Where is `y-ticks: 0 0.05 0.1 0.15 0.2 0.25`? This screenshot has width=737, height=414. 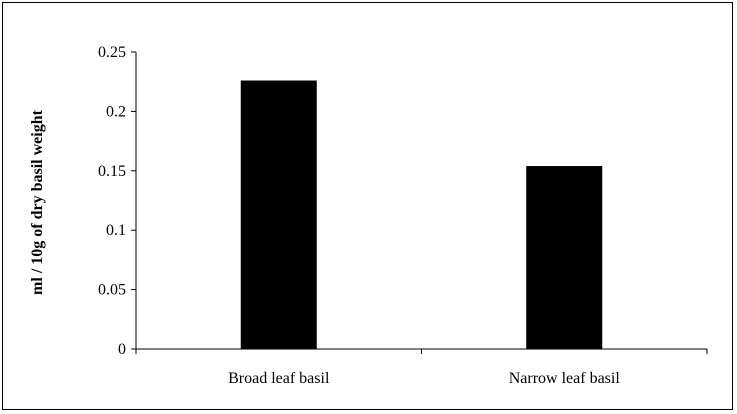 y-ticks: 0 0.05 0.1 0.15 0.2 0.25 is located at coordinates (117, 201).